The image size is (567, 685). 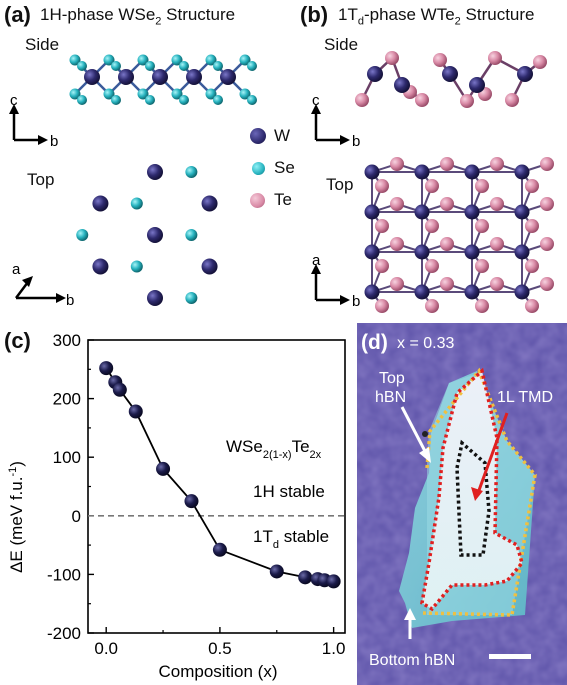 What do you see at coordinates (106, 648) in the screenshot?
I see `x-tick-label: 0.0` at bounding box center [106, 648].